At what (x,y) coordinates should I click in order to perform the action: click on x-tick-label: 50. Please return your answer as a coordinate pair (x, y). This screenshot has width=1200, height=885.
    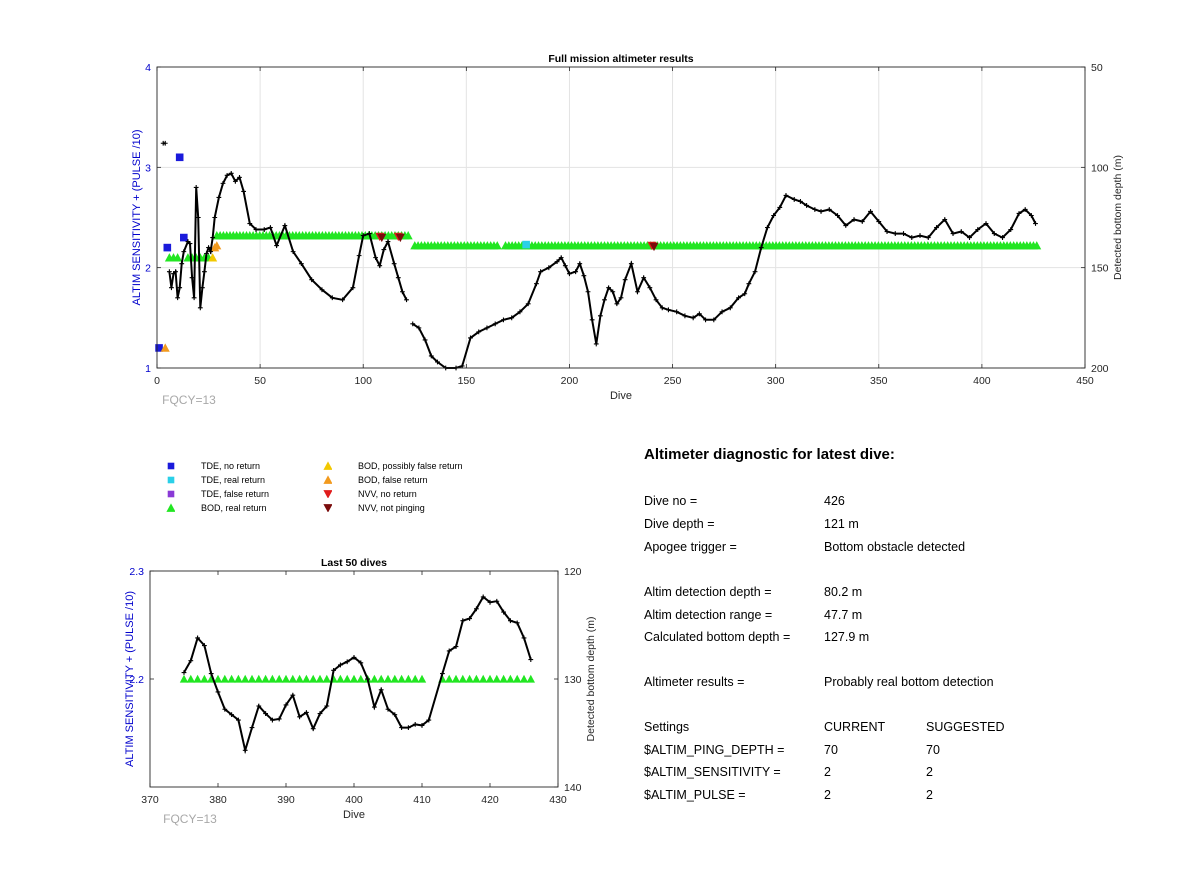
    Looking at the image, I should click on (260, 381).